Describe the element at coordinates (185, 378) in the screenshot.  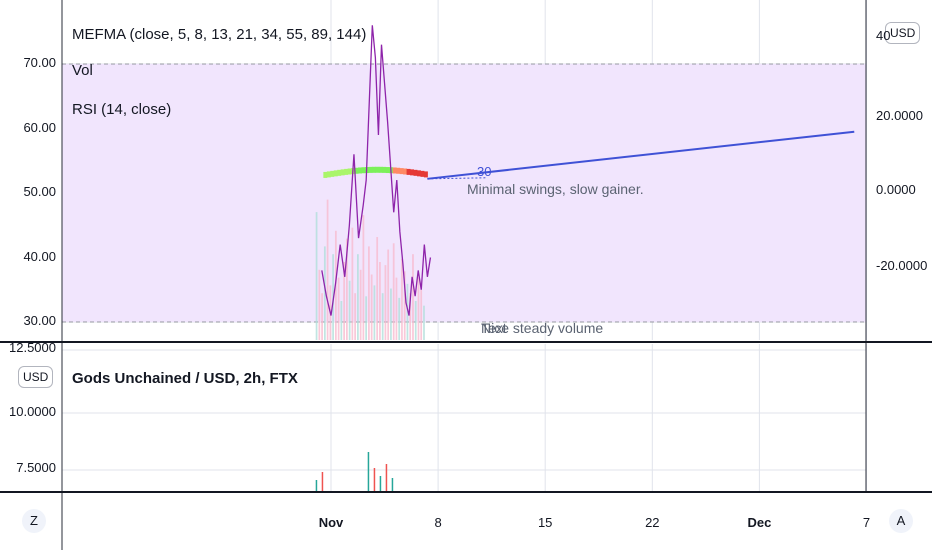
I see `lower-pane-title: Gods Unchained / USD, 2h, FTX` at that location.